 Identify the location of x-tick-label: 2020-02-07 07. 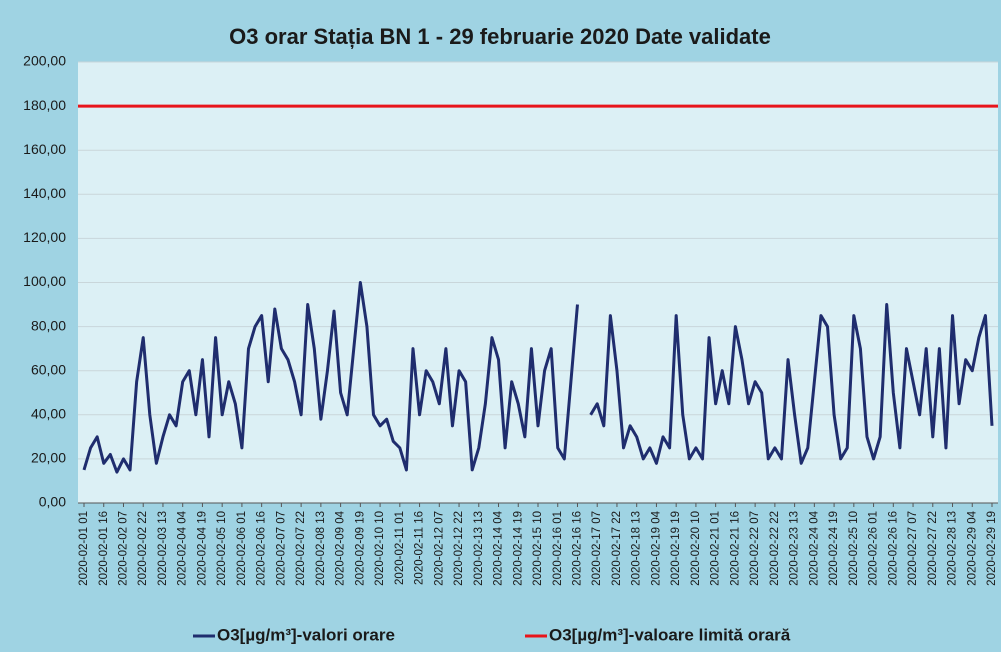
(281, 548).